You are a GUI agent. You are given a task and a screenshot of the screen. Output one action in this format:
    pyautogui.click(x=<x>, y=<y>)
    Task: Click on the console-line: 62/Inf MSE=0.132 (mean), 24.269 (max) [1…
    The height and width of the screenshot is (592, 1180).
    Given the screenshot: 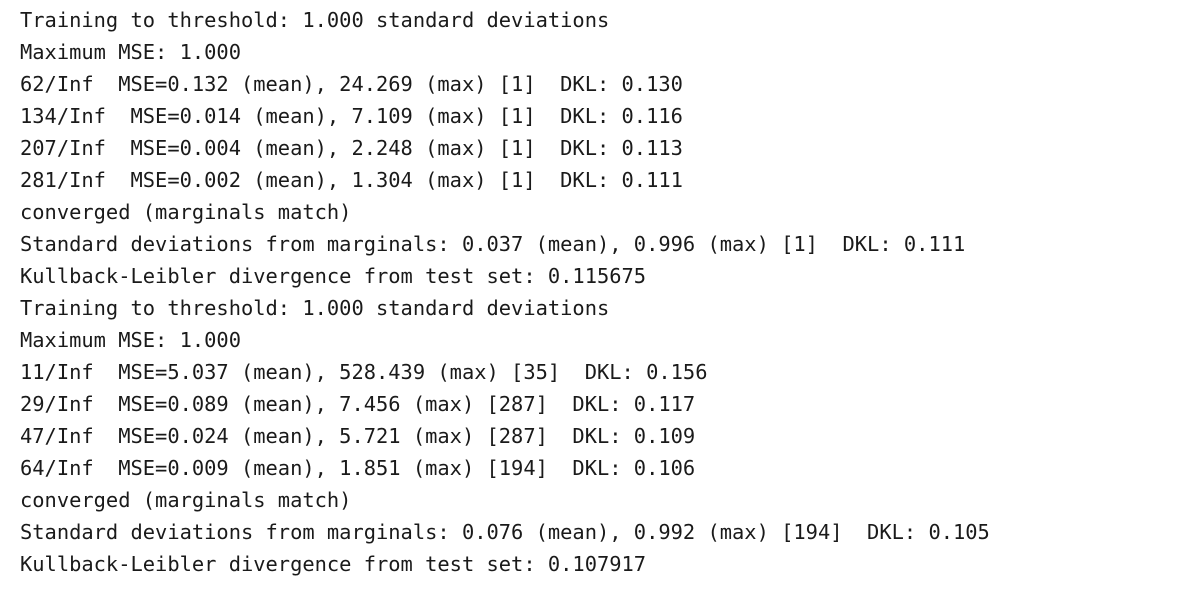 What is the action you would take?
    pyautogui.click(x=351, y=84)
    